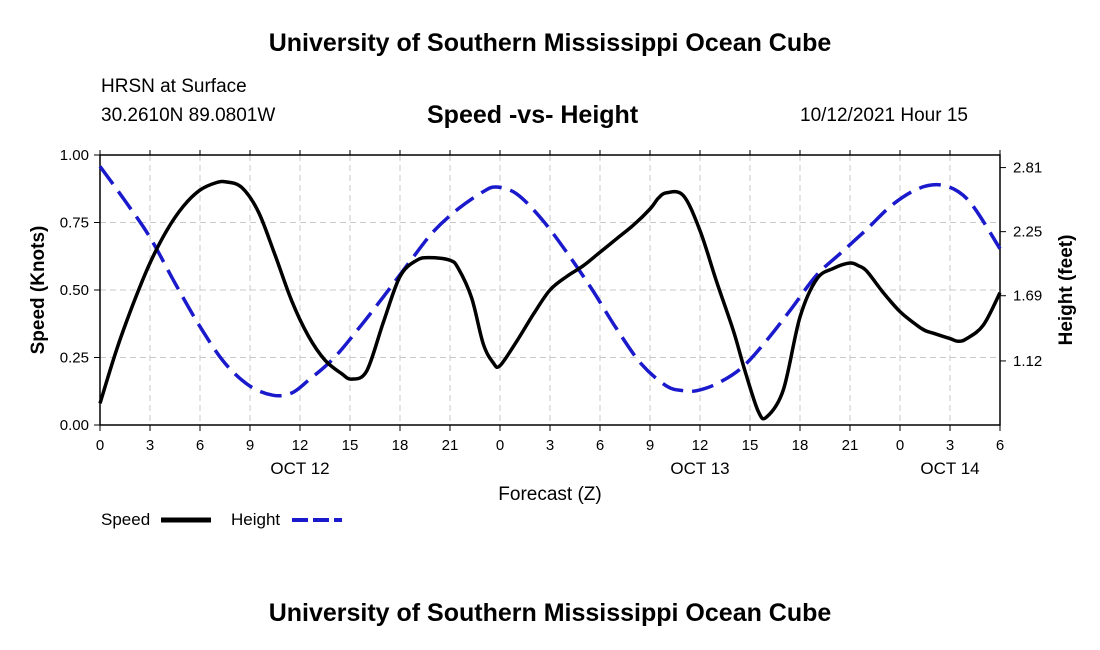 This screenshot has width=1100, height=650. I want to click on y2-axis-label: Height (feet), so click(1066, 290).